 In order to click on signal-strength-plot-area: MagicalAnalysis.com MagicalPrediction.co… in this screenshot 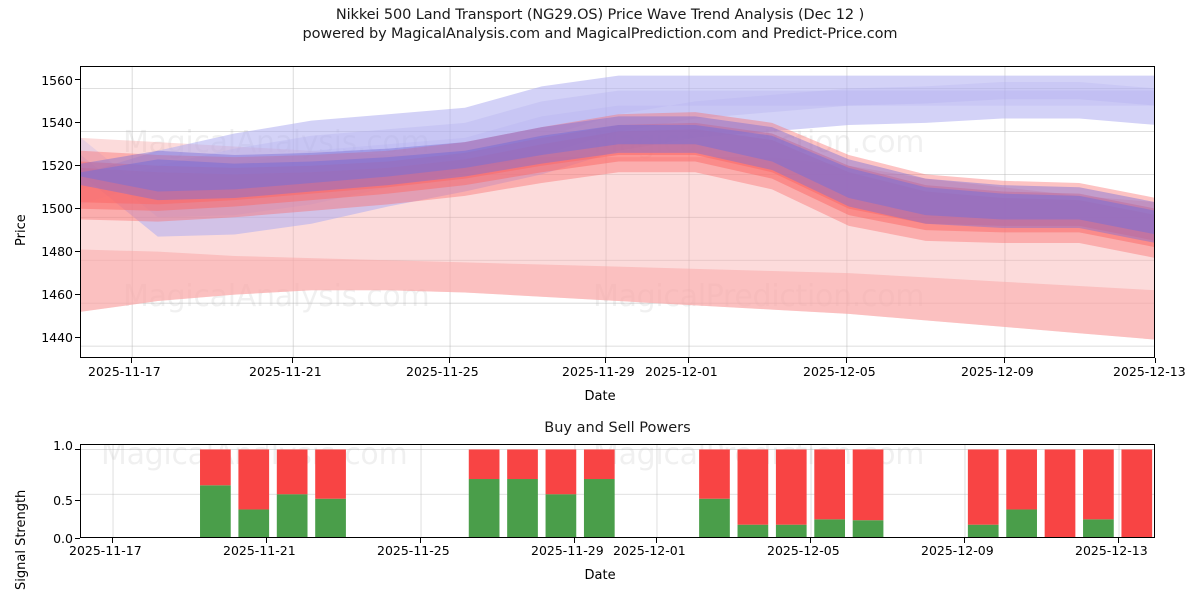, I will do `click(617, 491)`.